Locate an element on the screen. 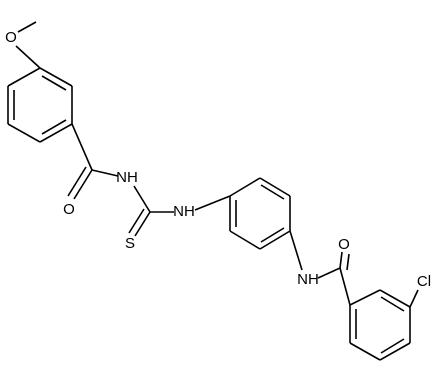  atom-label: S is located at coordinates (130, 243).